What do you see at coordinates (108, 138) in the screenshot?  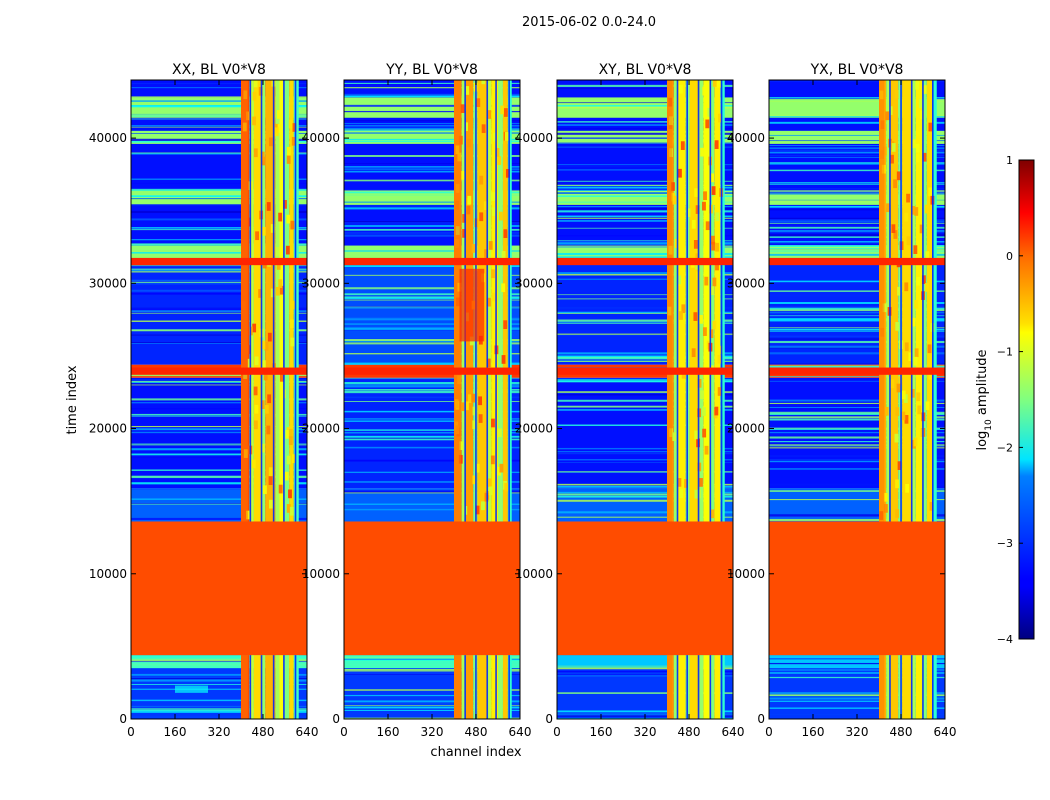 I see `y-tick-label: 40000` at bounding box center [108, 138].